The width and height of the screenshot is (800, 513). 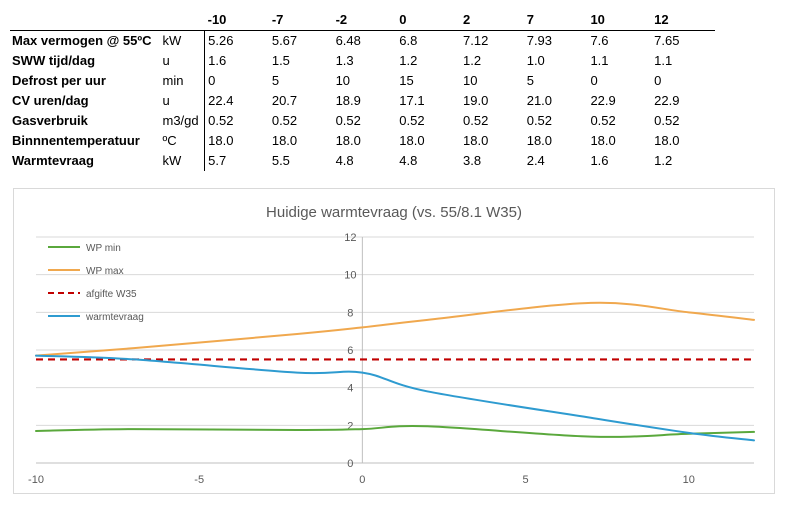 What do you see at coordinates (111, 294) in the screenshot?
I see `legend-label: afgifte W35` at bounding box center [111, 294].